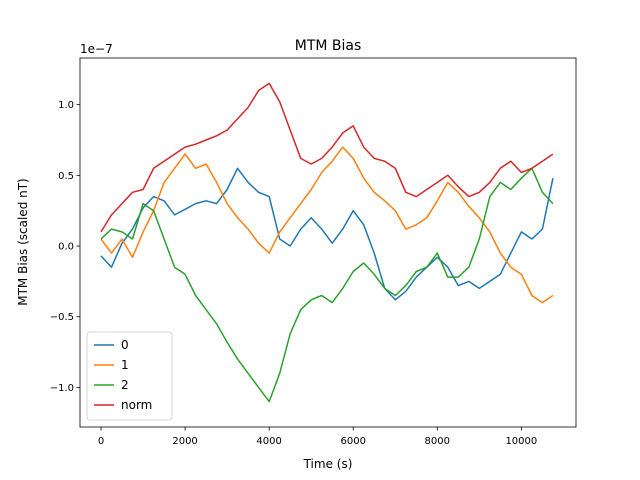 Image resolution: width=640 pixels, height=480 pixels. Describe the element at coordinates (136, 405) in the screenshot. I see `legend-label-norm: norm` at that location.